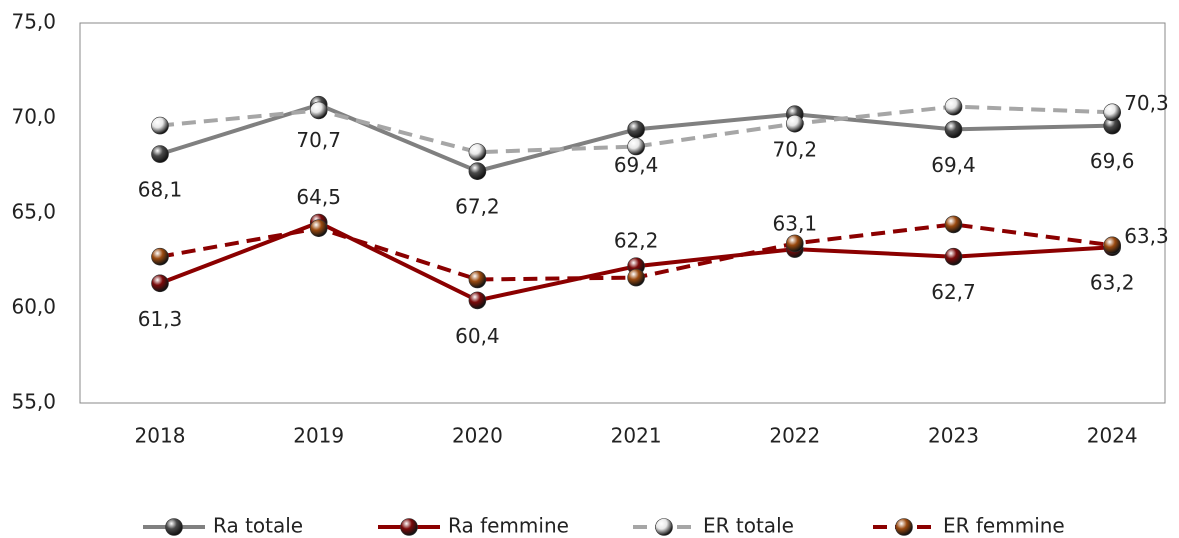  I want to click on x-tick-label: 2020, so click(477, 436).